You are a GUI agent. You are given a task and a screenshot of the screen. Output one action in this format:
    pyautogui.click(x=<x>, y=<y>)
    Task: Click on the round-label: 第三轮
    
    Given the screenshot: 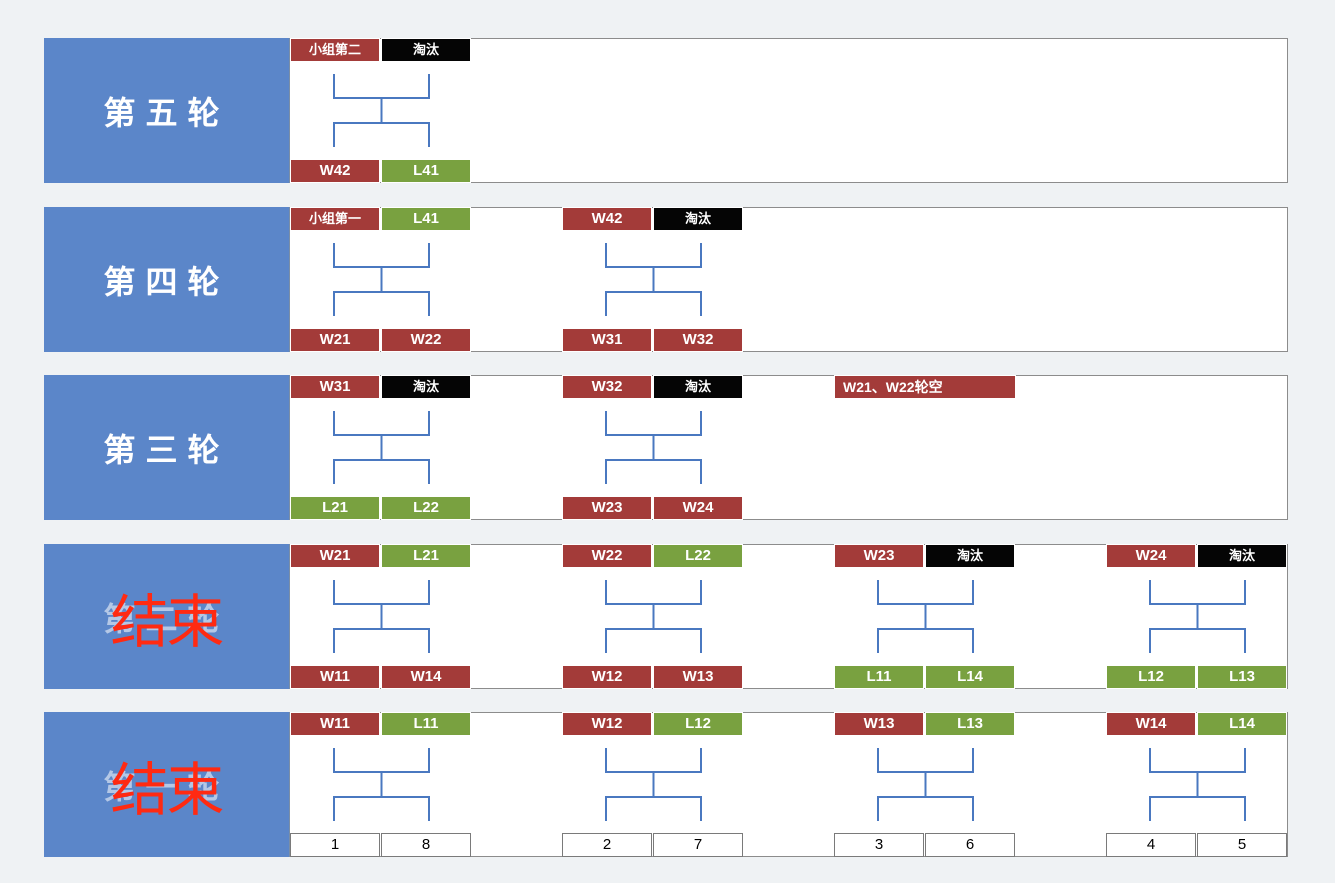 What is the action you would take?
    pyautogui.click(x=167, y=447)
    